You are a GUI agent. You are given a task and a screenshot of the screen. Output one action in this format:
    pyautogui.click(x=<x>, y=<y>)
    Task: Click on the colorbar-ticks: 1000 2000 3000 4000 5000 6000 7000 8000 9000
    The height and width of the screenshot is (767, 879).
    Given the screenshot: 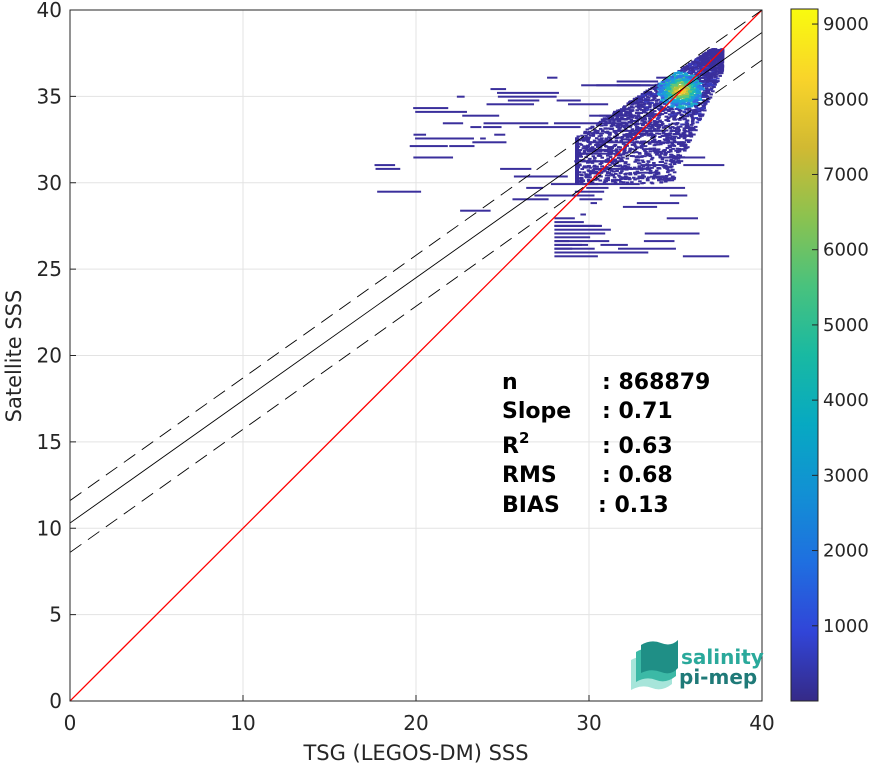 What is the action you would take?
    pyautogui.click(x=840, y=325)
    